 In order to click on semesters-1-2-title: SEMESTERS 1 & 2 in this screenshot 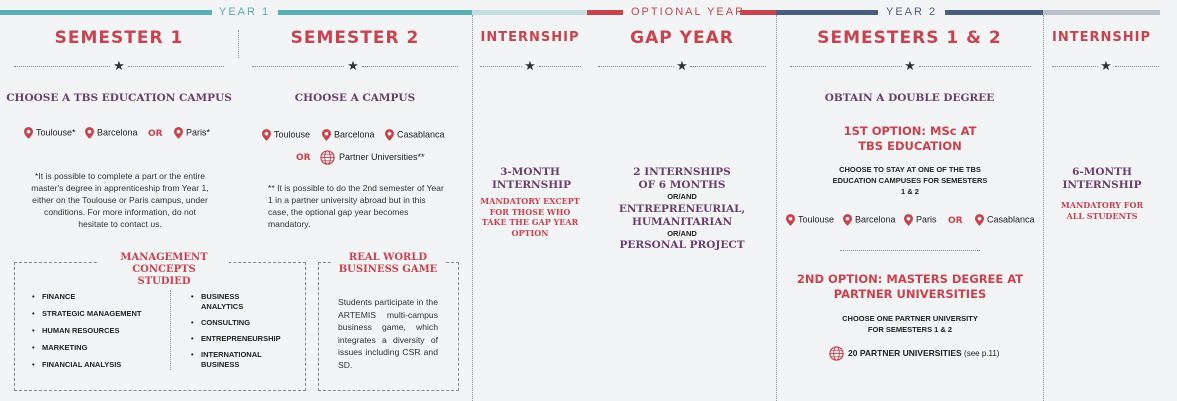, I will do `click(909, 38)`.